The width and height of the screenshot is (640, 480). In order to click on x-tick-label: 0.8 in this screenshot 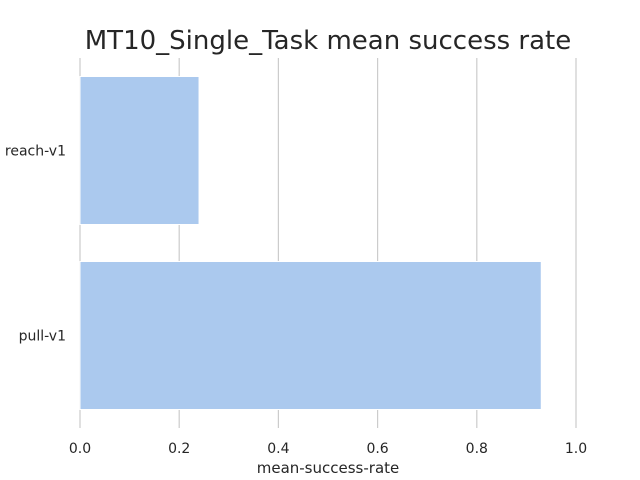, I will do `click(477, 449)`.